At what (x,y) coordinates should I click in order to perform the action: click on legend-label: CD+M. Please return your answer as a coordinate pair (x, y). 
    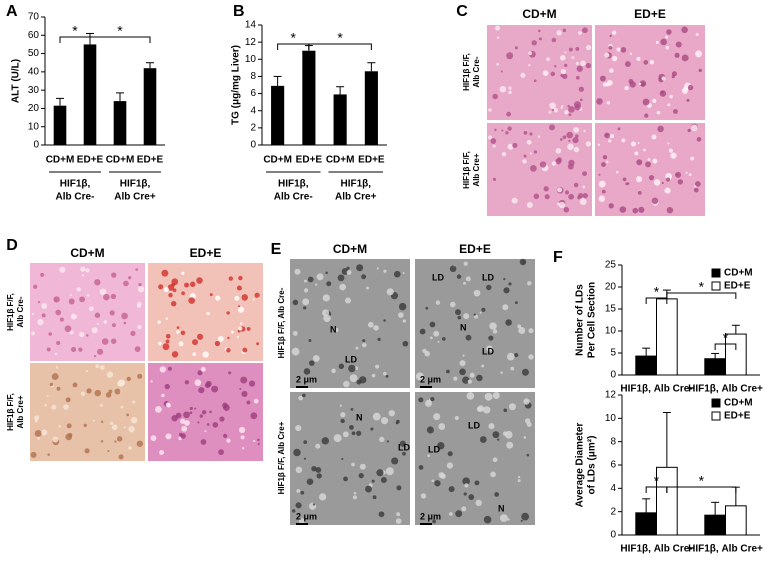
    Looking at the image, I should click on (738, 273).